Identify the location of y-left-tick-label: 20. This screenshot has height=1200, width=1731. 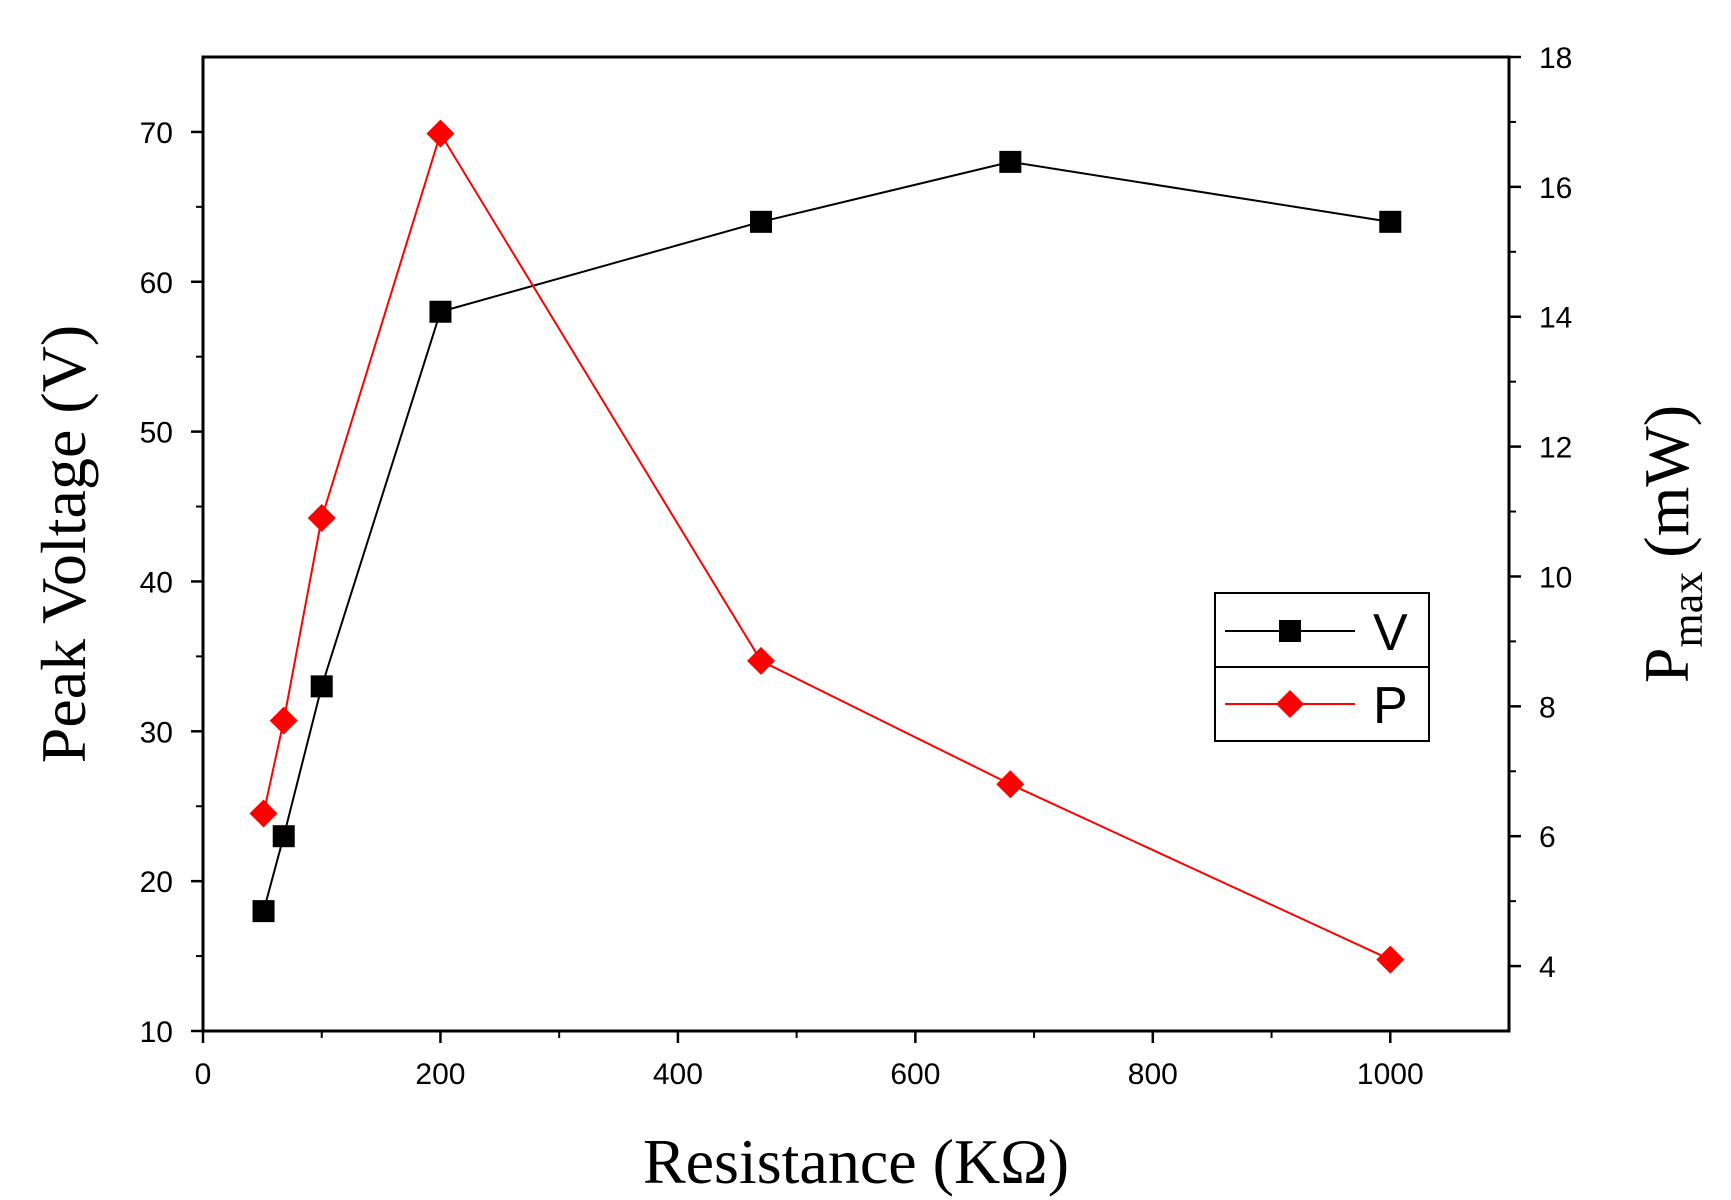
(156, 882).